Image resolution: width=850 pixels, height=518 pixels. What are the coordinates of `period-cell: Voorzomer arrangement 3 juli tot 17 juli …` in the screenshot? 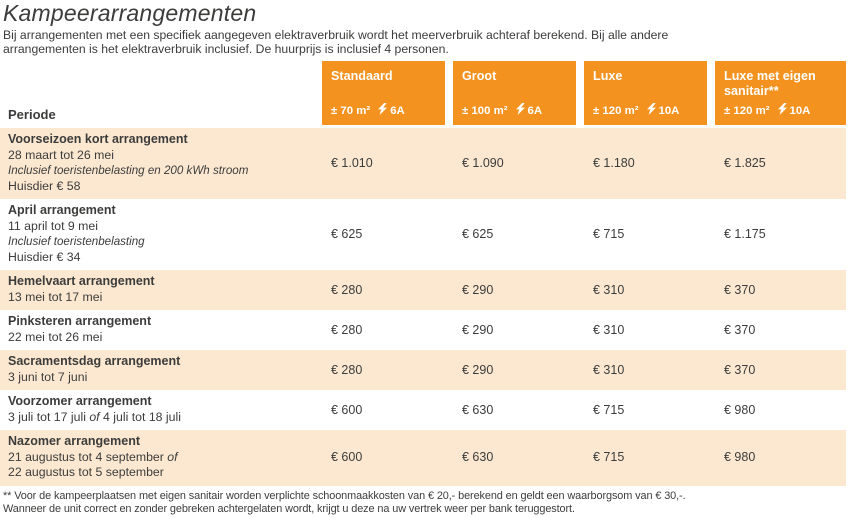 It's located at (161, 409).